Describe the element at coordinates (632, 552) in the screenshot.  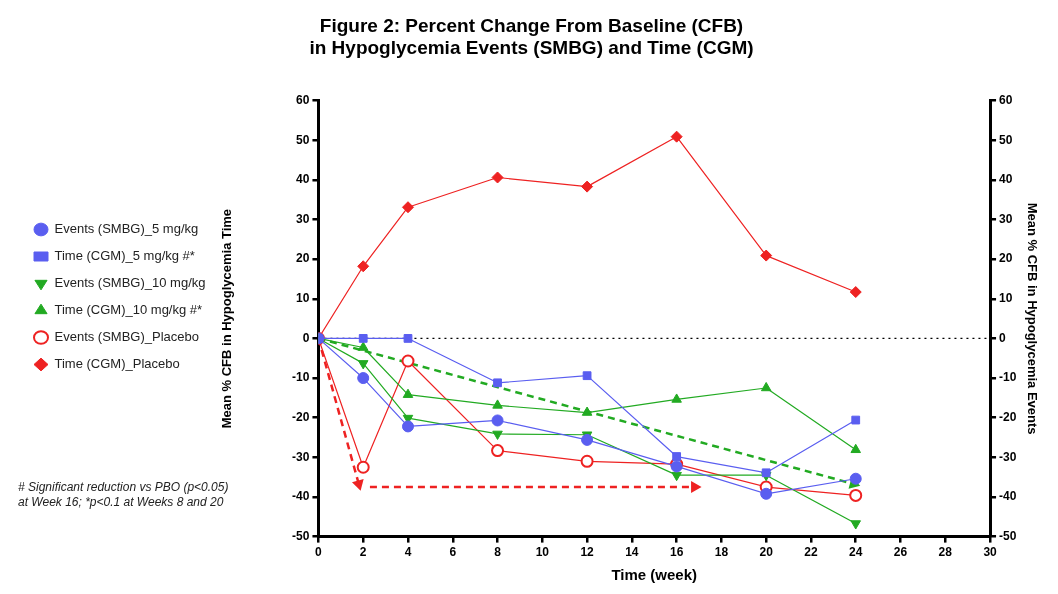
I see `x-tick-label: 14` at that location.